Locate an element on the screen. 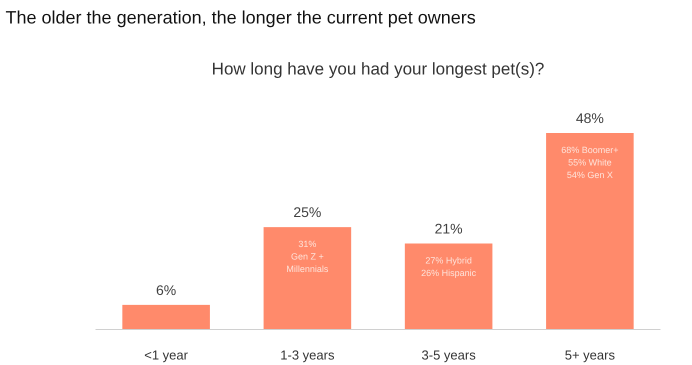 This screenshot has height=365, width=692. data-label: 25% is located at coordinates (307, 212).